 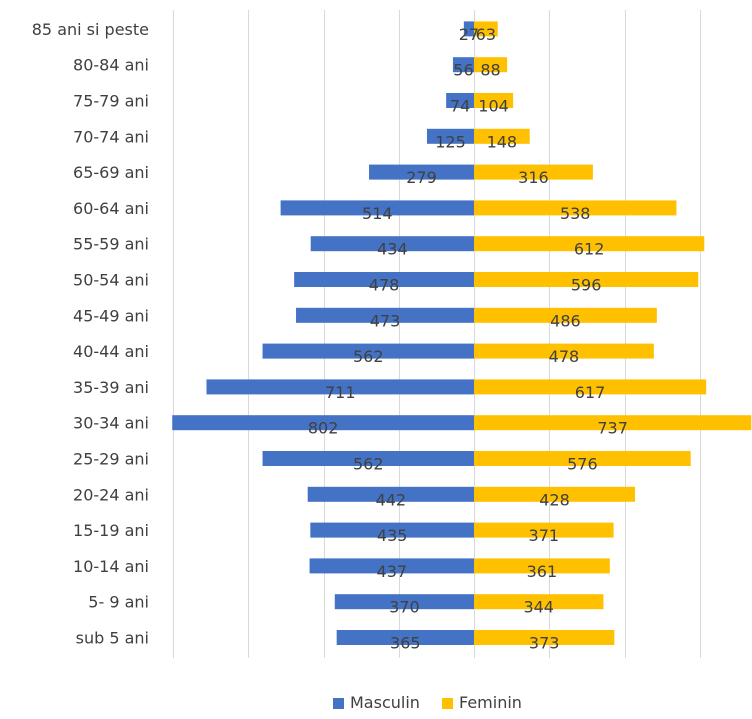 What do you see at coordinates (112, 638) in the screenshot?
I see `category-label: sub 5 ani` at bounding box center [112, 638].